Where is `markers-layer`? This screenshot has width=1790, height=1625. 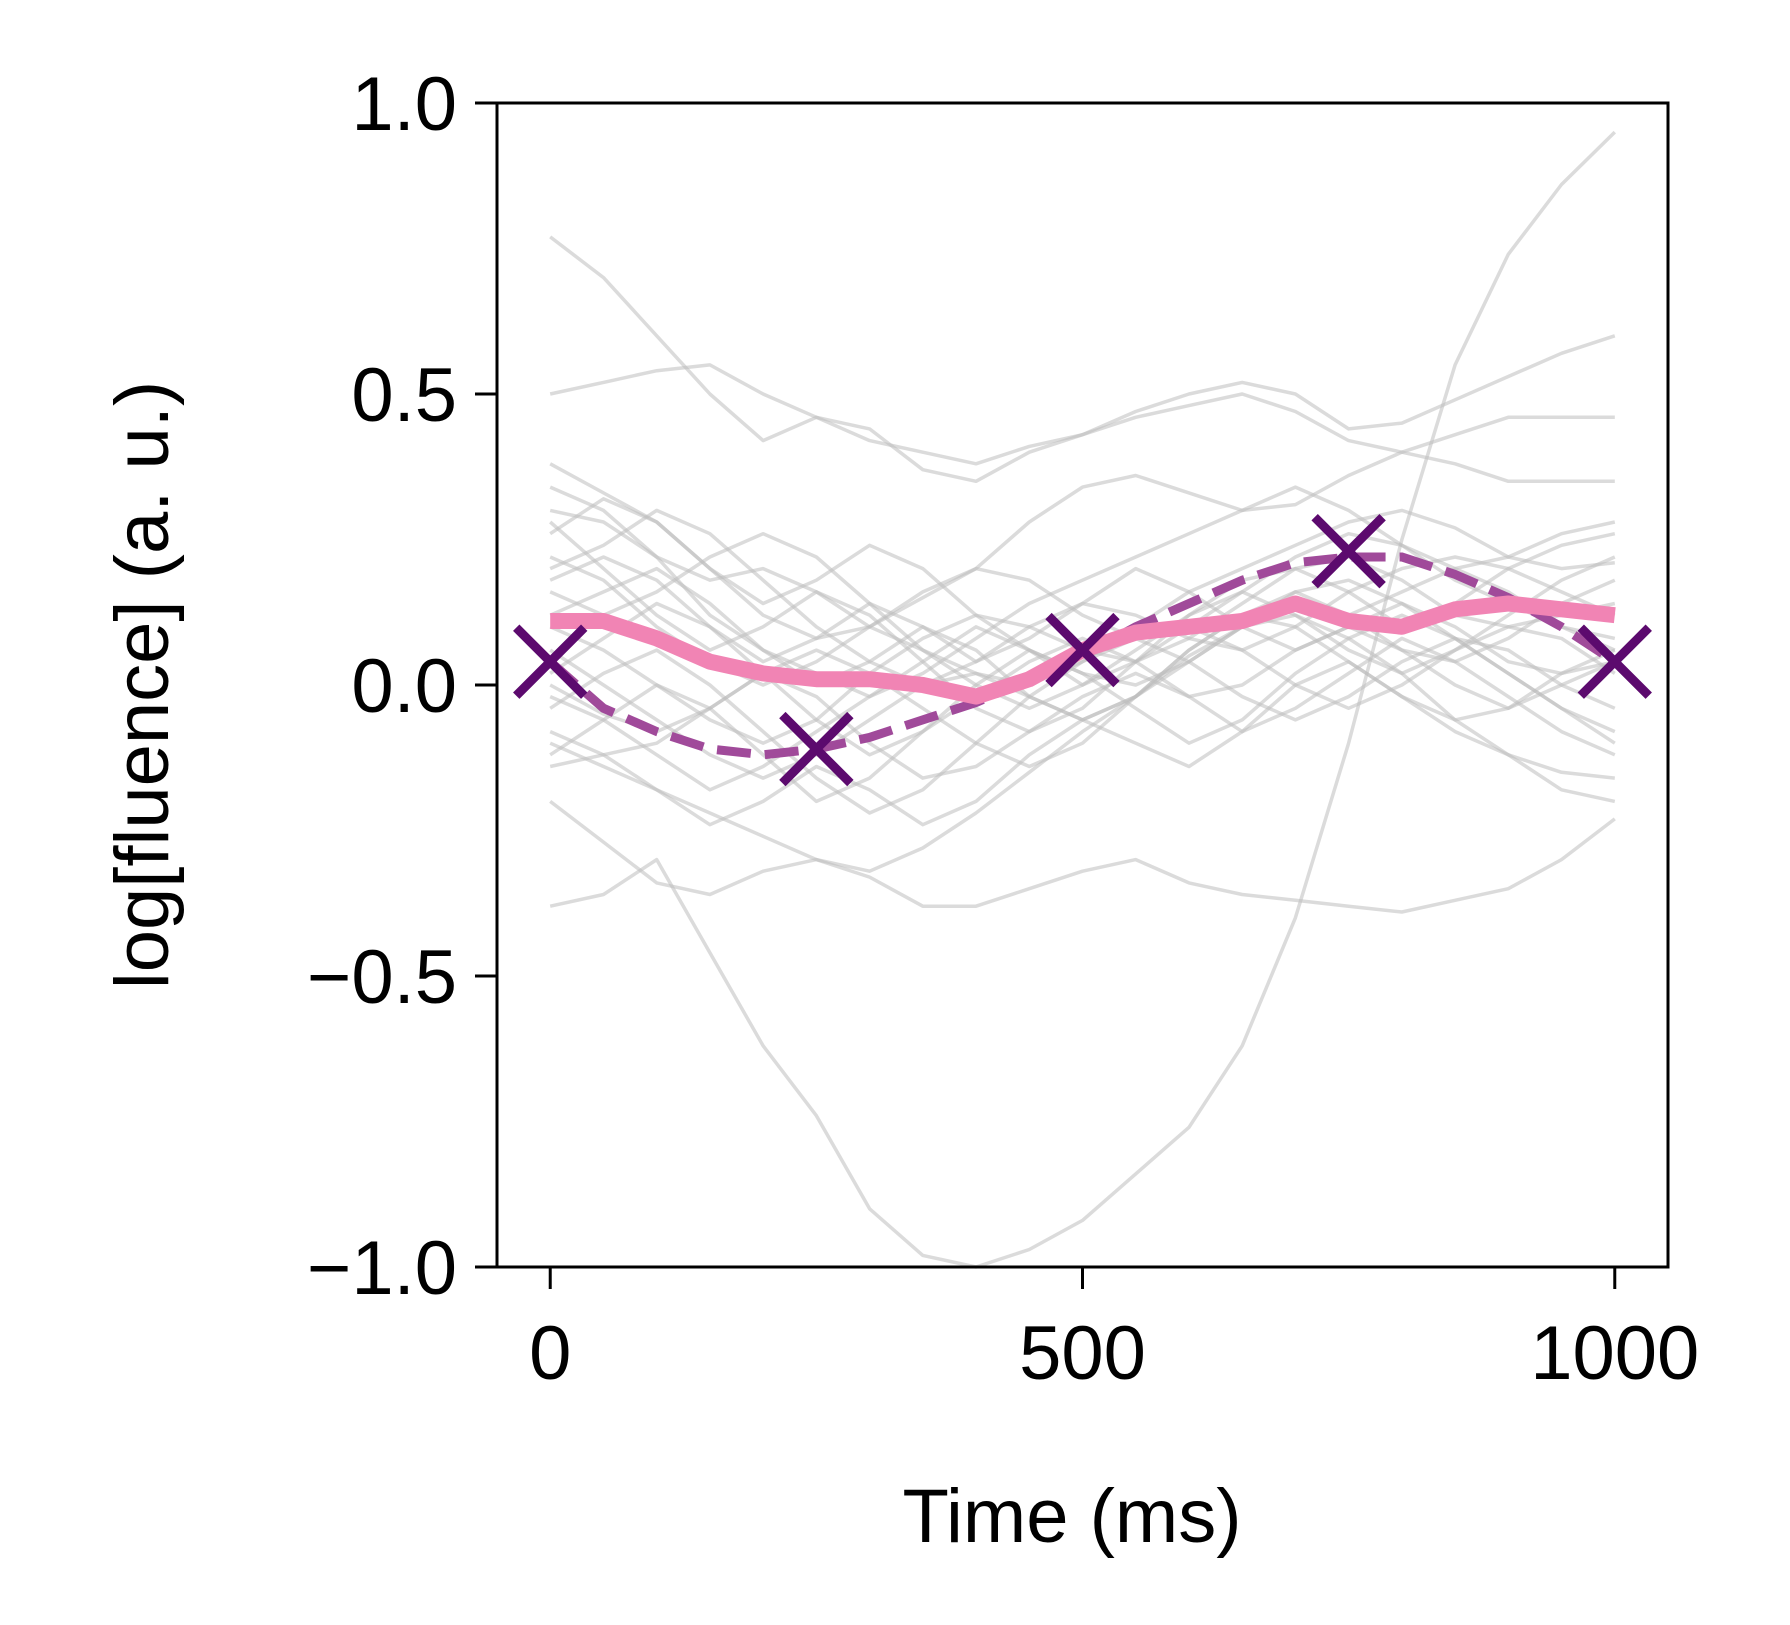 markers-layer is located at coordinates (1082, 650).